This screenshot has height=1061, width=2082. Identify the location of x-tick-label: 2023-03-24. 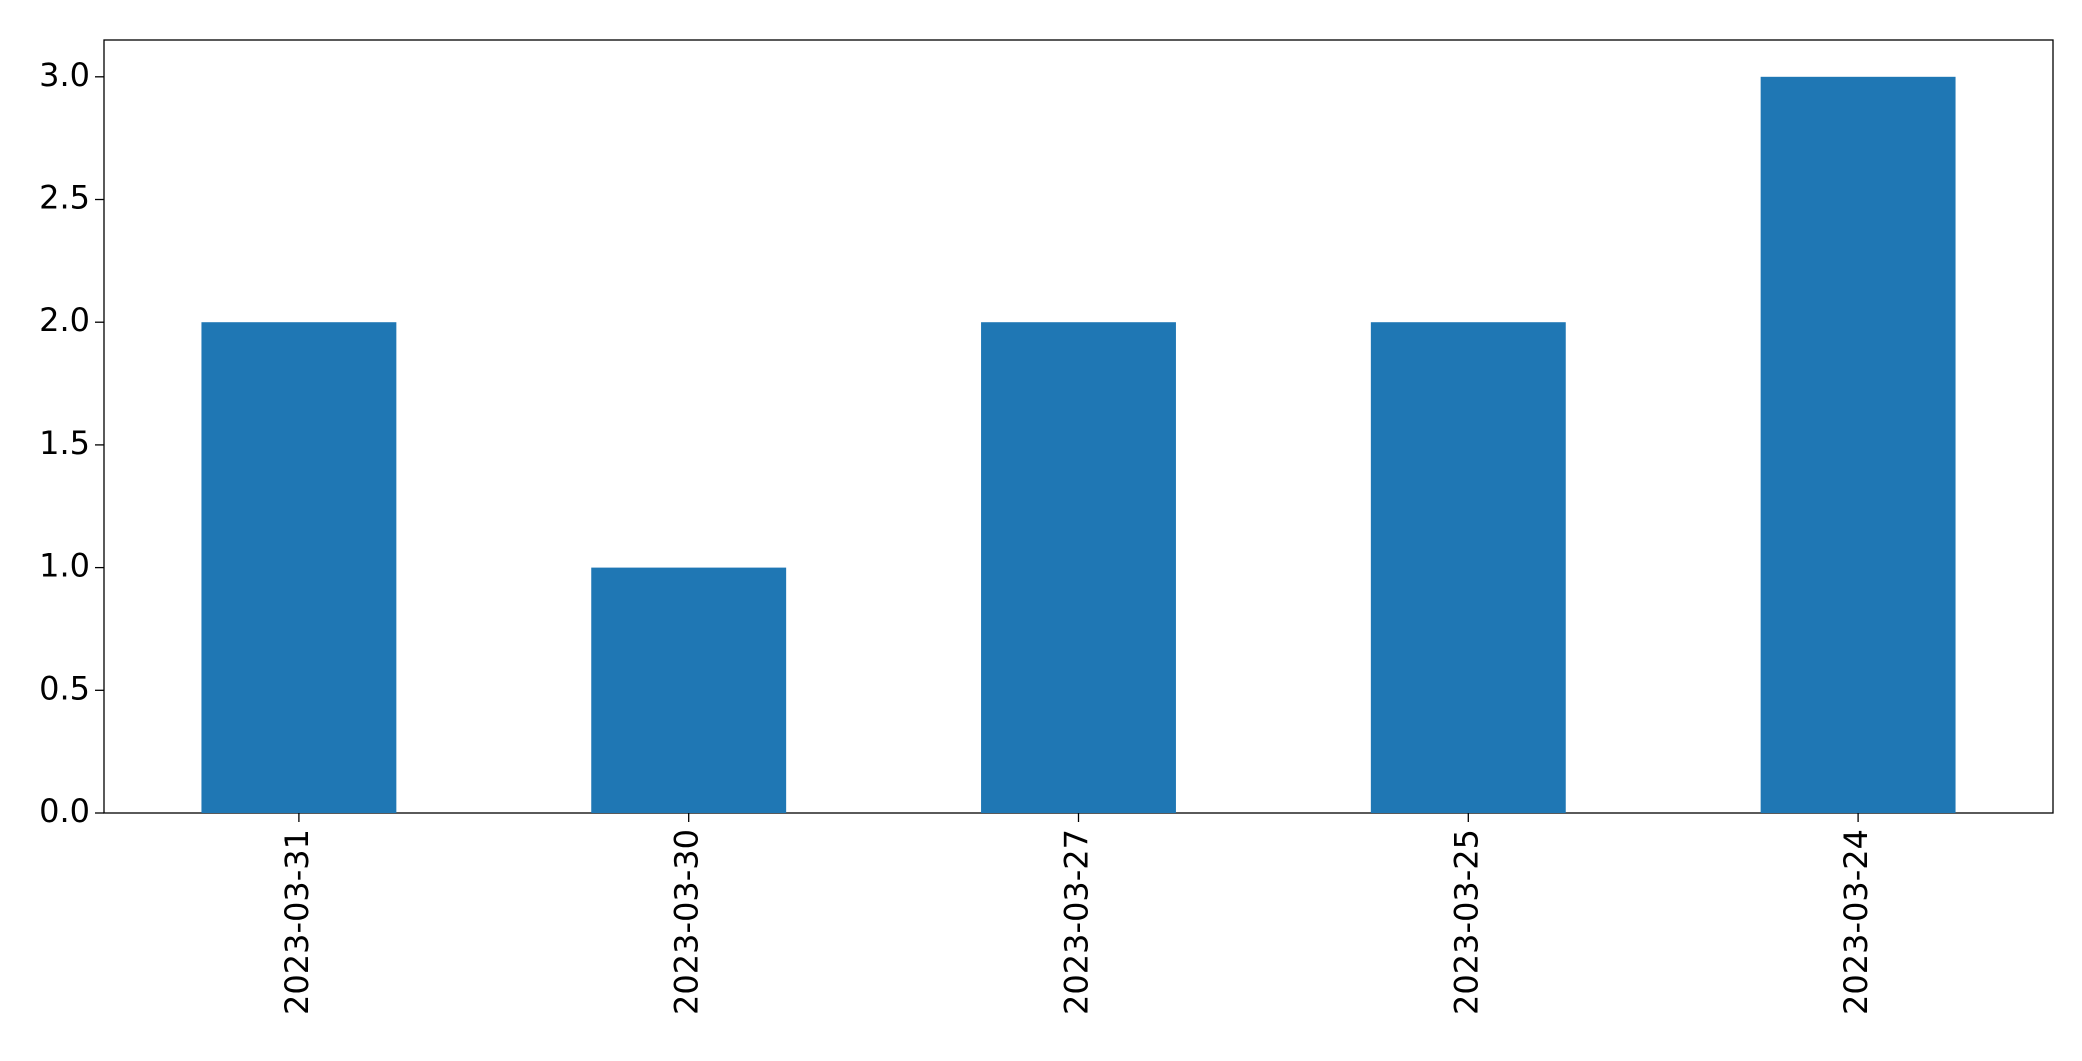
(1856, 922).